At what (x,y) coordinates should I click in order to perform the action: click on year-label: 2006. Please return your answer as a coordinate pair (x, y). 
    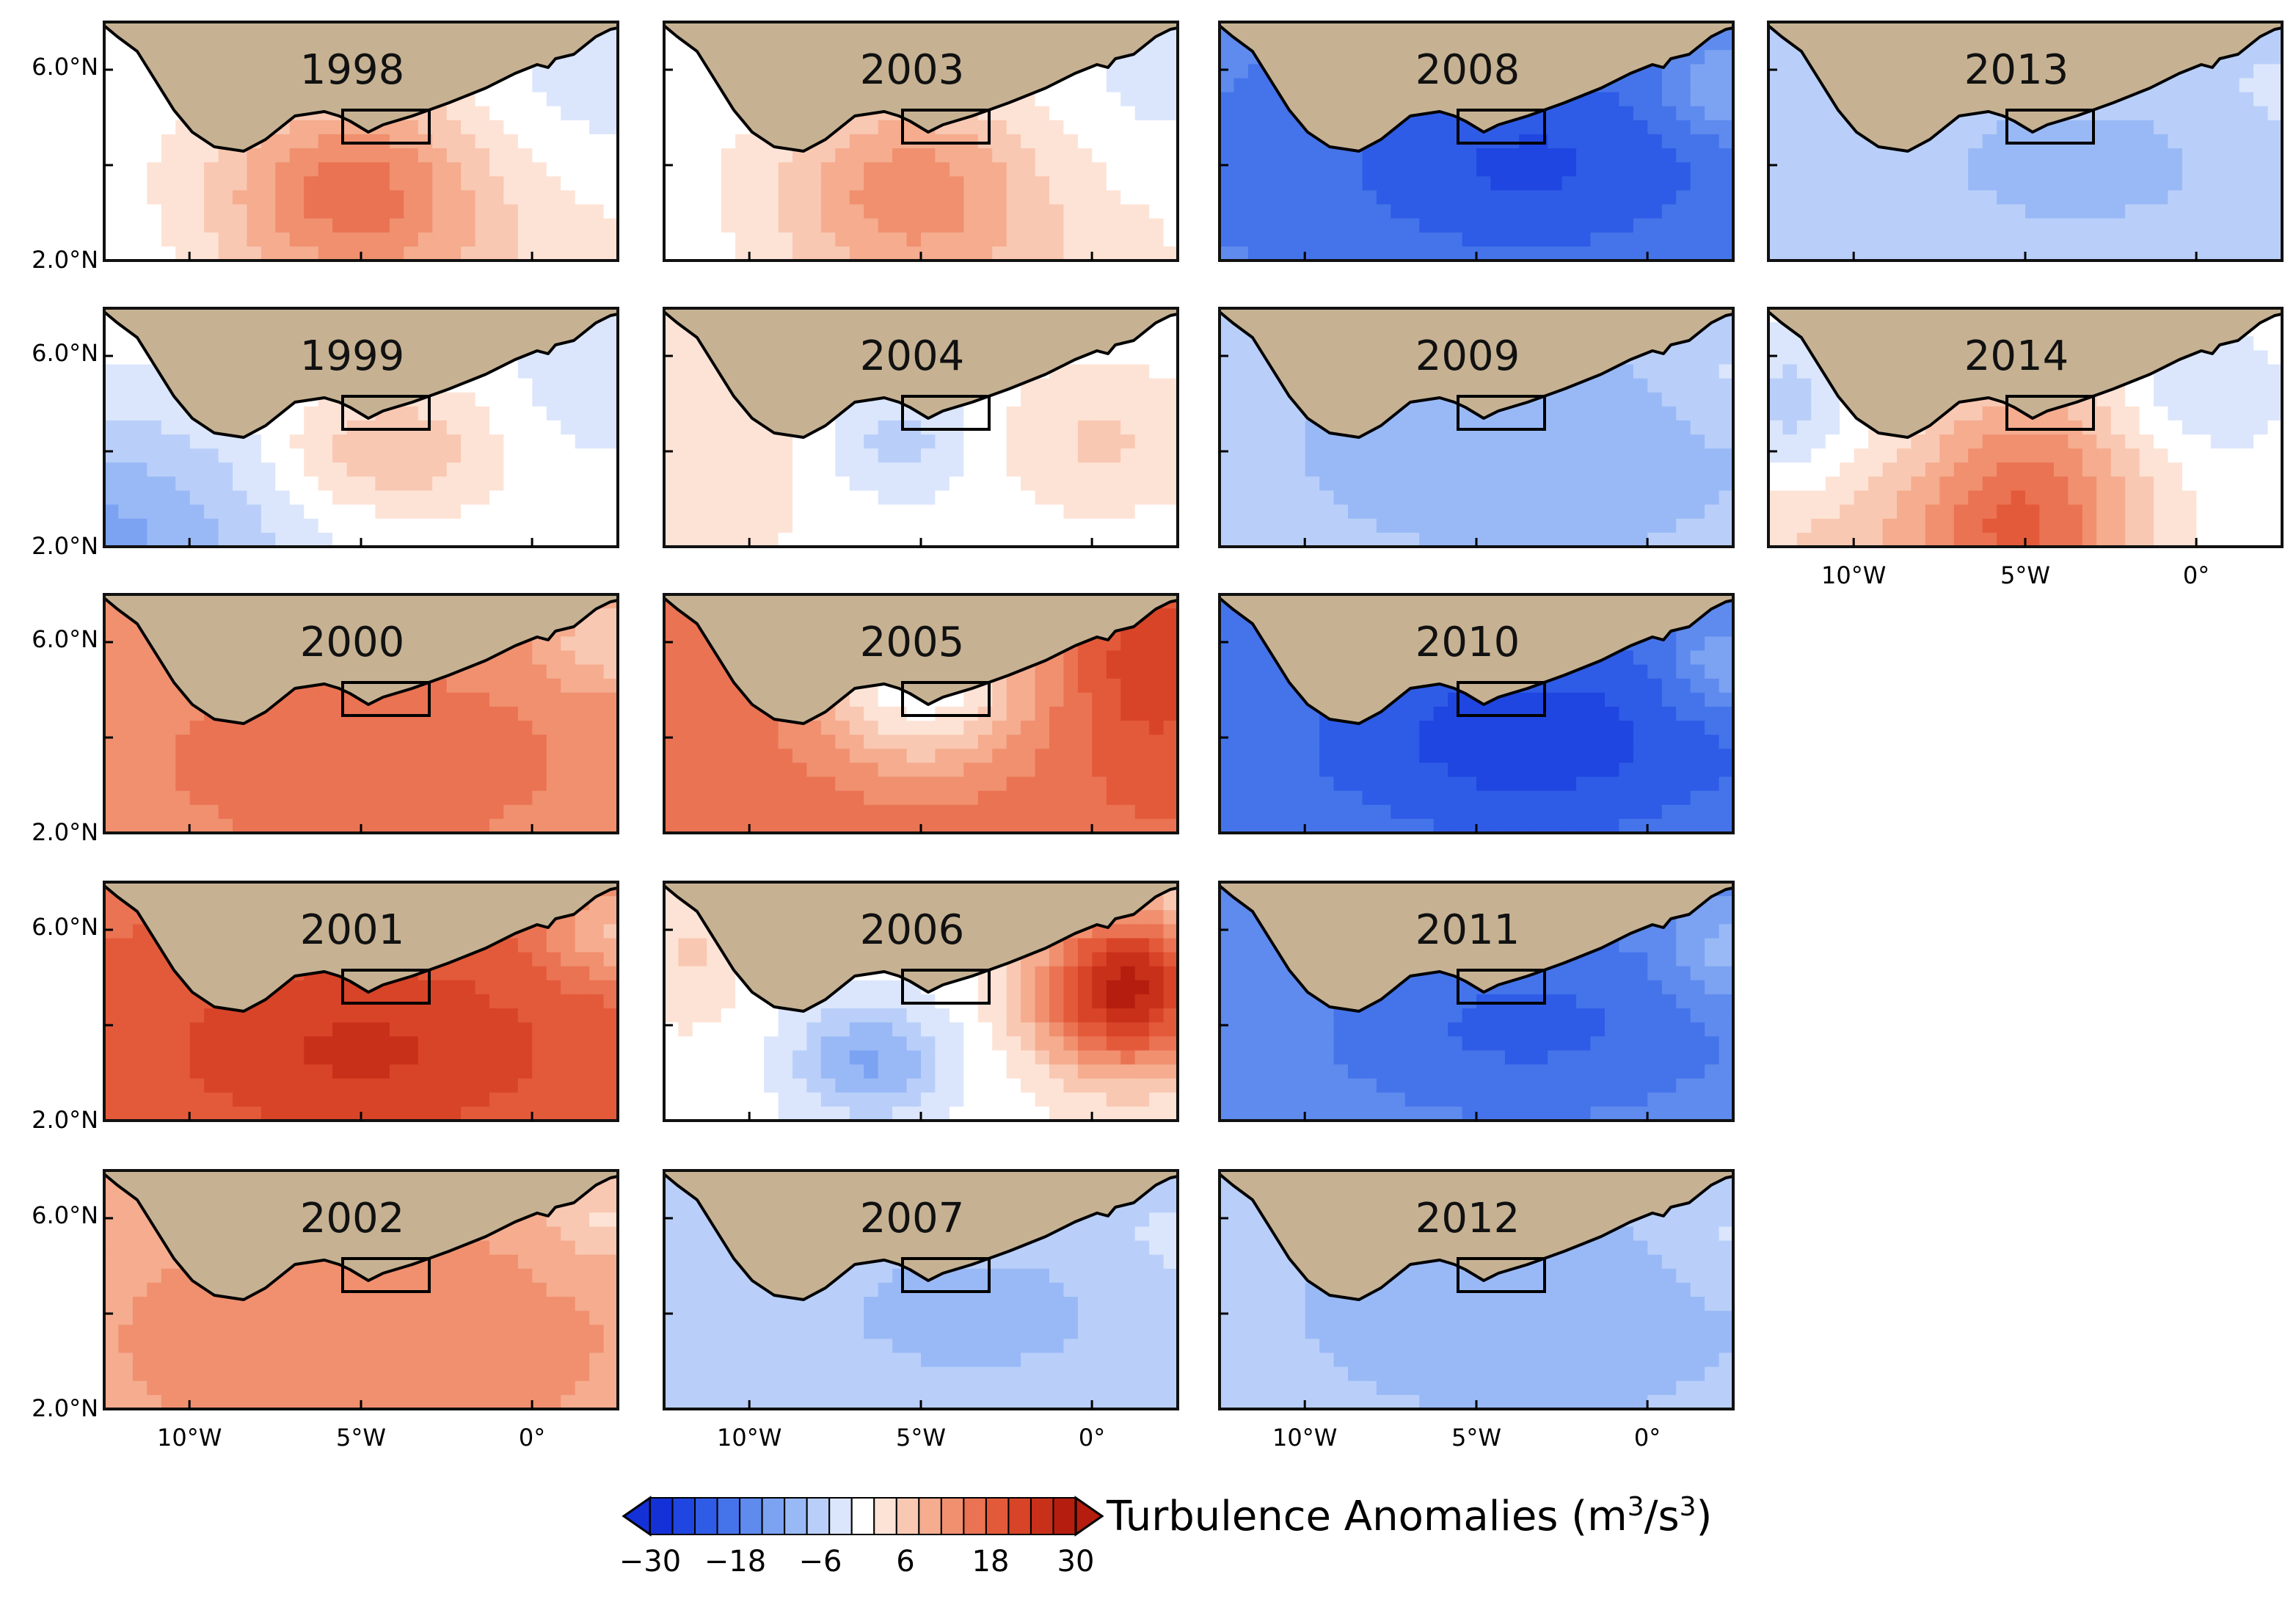
    Looking at the image, I should click on (912, 930).